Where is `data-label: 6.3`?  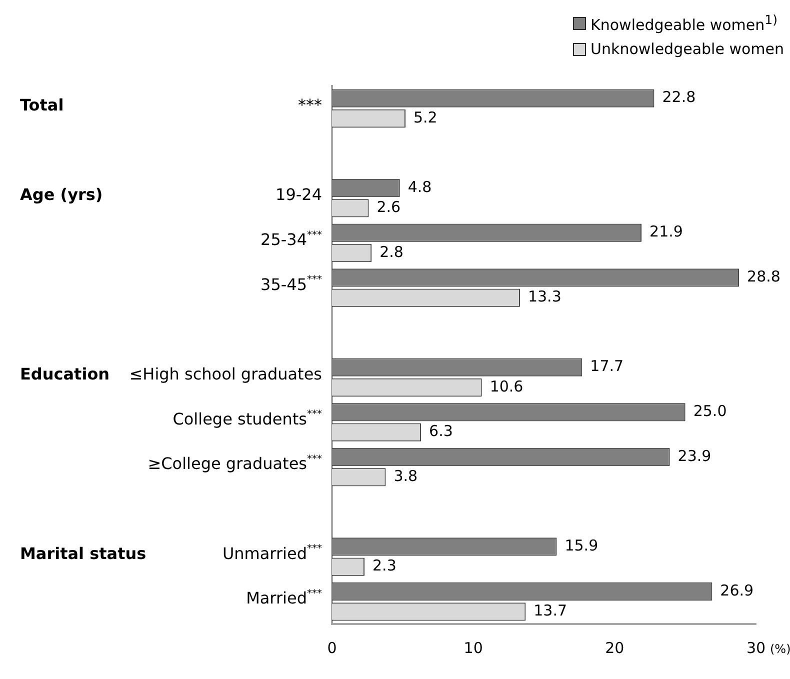 data-label: 6.3 is located at coordinates (441, 431).